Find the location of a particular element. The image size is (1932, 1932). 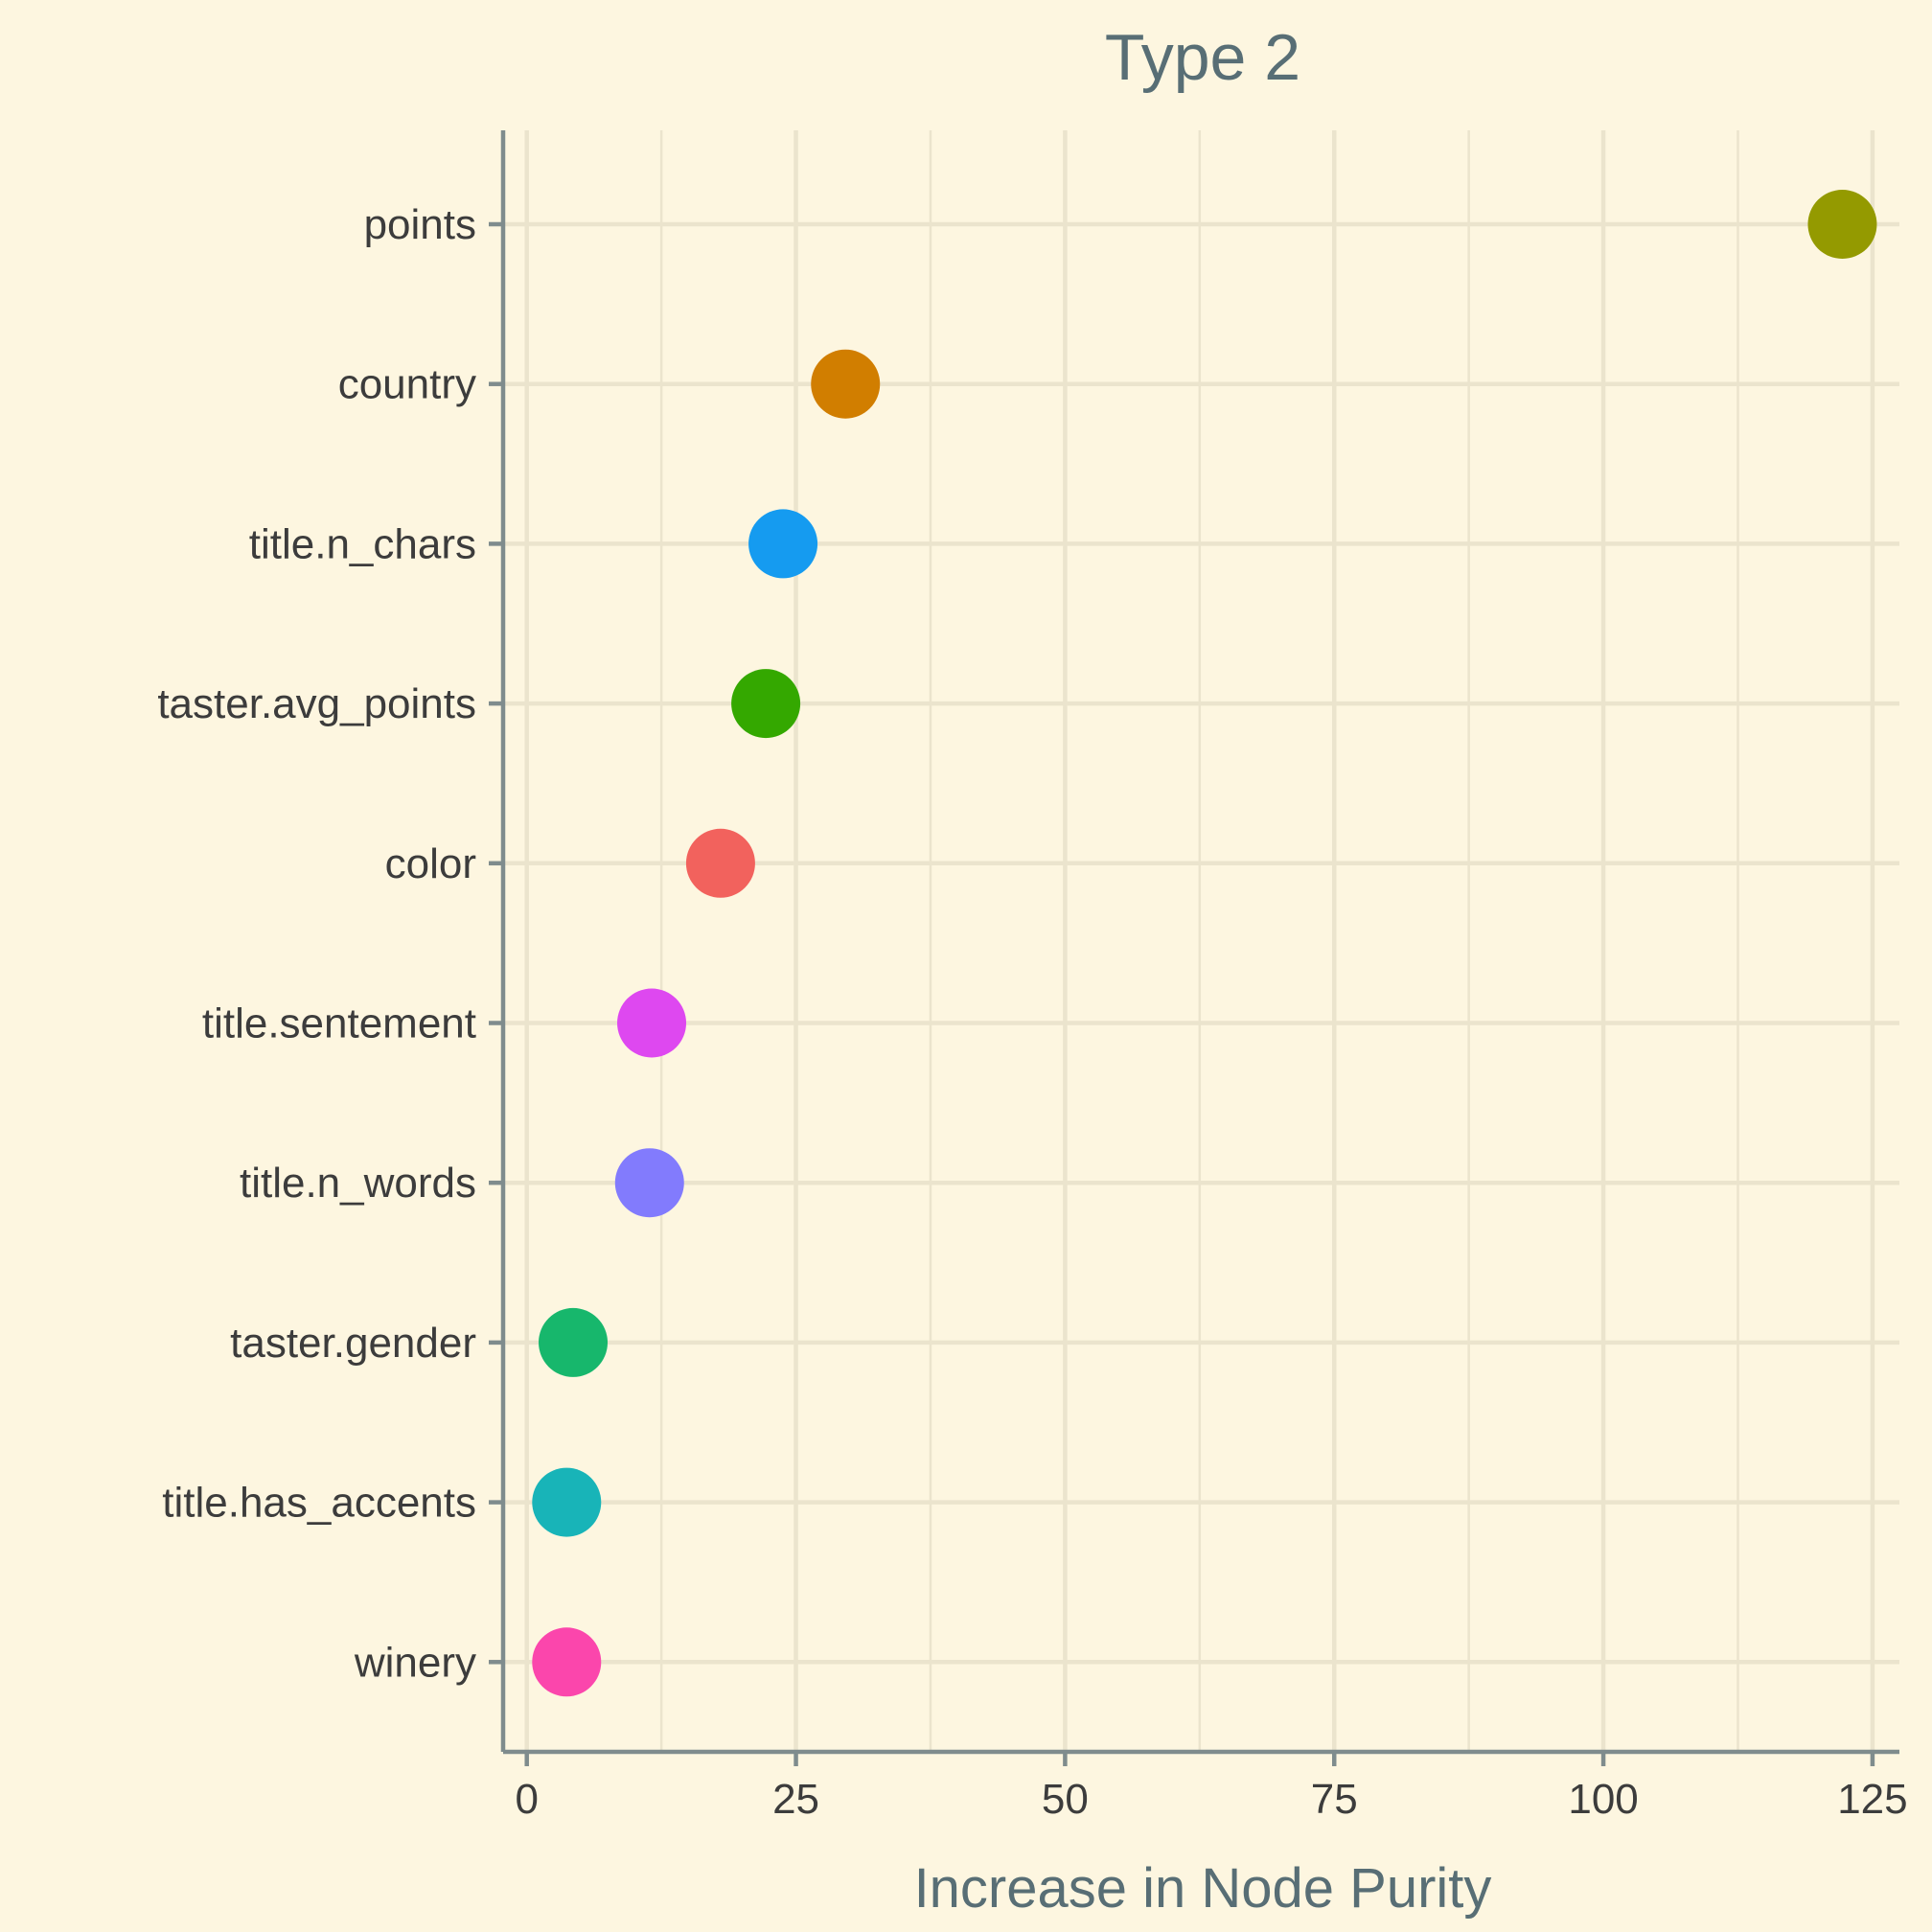

y-tick-label: winery is located at coordinates (415, 1662).